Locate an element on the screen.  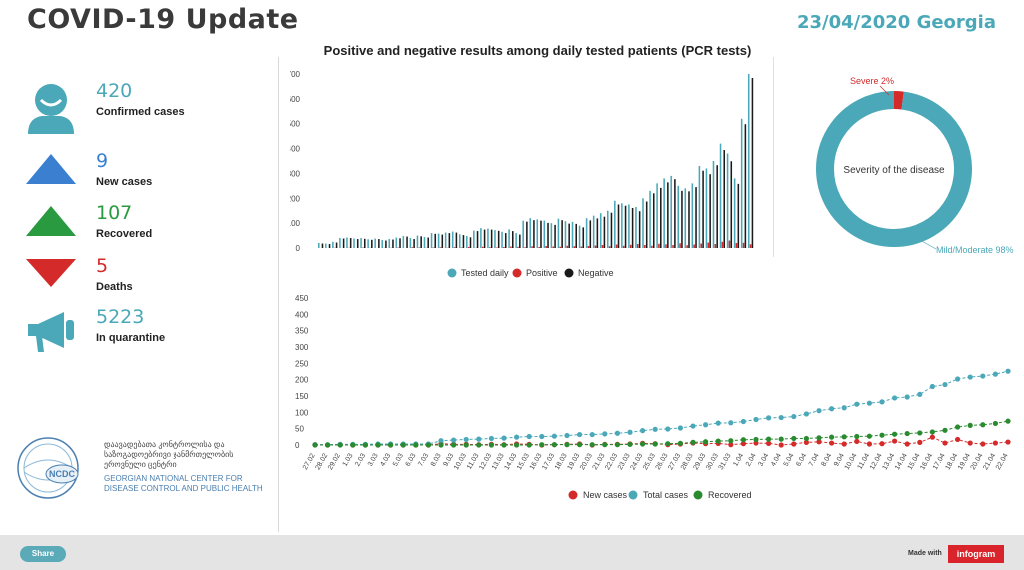
triangle-up-blue-icon is located at coordinates (51, 169).